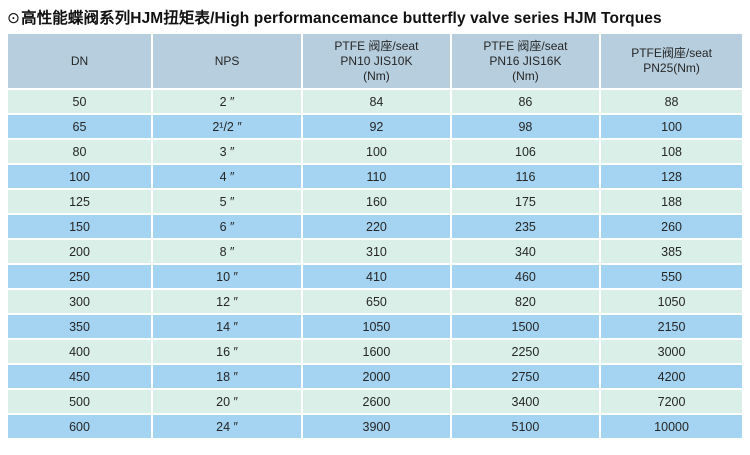 The width and height of the screenshot is (750, 455). What do you see at coordinates (227, 351) in the screenshot?
I see `table-cell-nps: 16 ″` at bounding box center [227, 351].